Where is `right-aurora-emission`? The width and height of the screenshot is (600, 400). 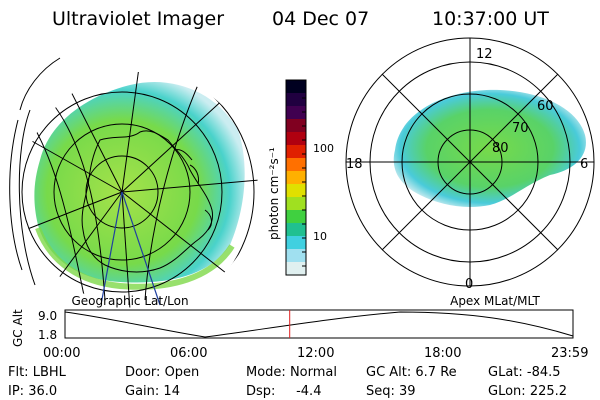 right-aurora-emission is located at coordinates (489, 148).